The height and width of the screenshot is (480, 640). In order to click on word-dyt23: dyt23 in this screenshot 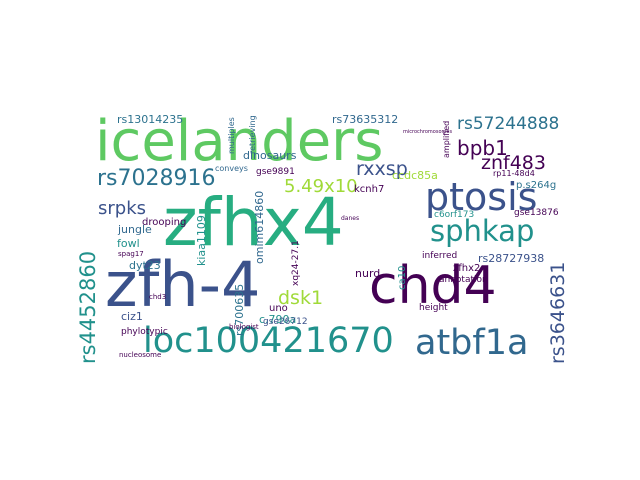, I will do `click(145, 265)`.